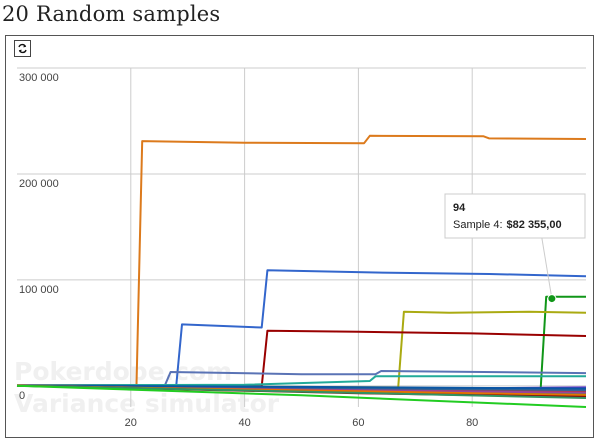  Describe the element at coordinates (111, 14) in the screenshot. I see `page-title: 20 Random samples` at that location.